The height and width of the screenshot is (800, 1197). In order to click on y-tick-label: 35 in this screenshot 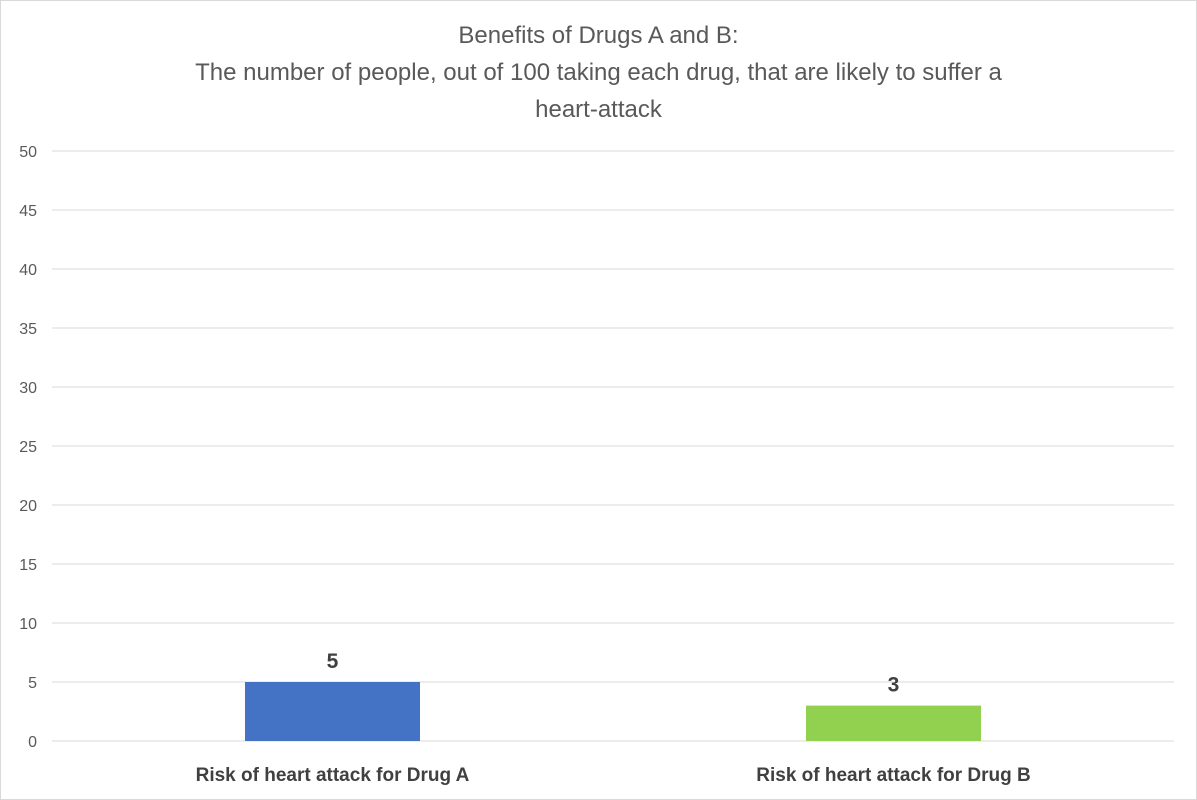, I will do `click(28, 329)`.